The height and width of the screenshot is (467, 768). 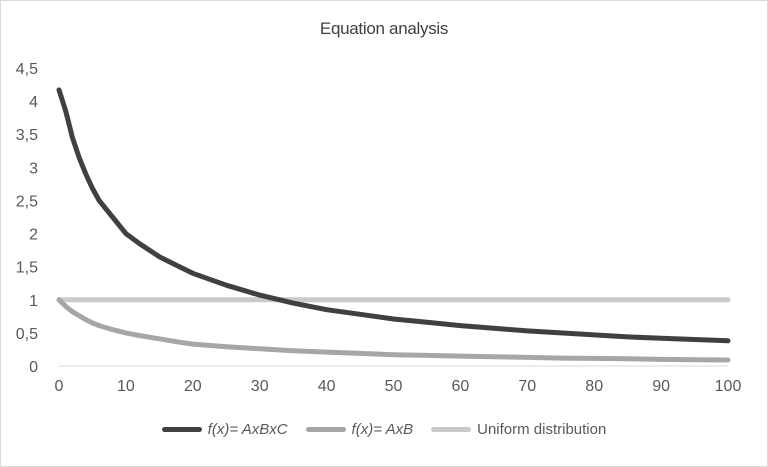 I want to click on legend-swatch-axbxc, so click(x=181, y=429).